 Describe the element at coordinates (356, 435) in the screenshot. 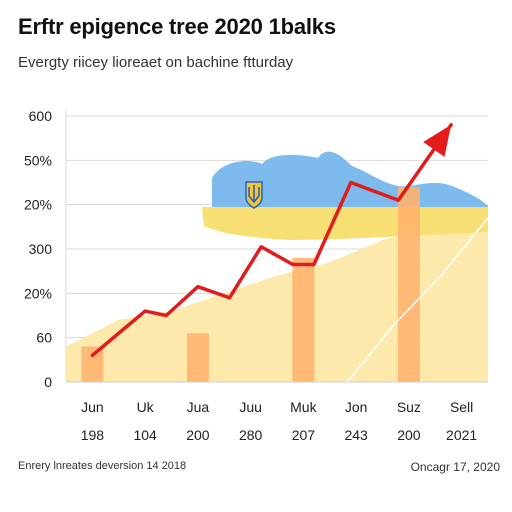

I see `x-tick-sublabel: 243` at that location.